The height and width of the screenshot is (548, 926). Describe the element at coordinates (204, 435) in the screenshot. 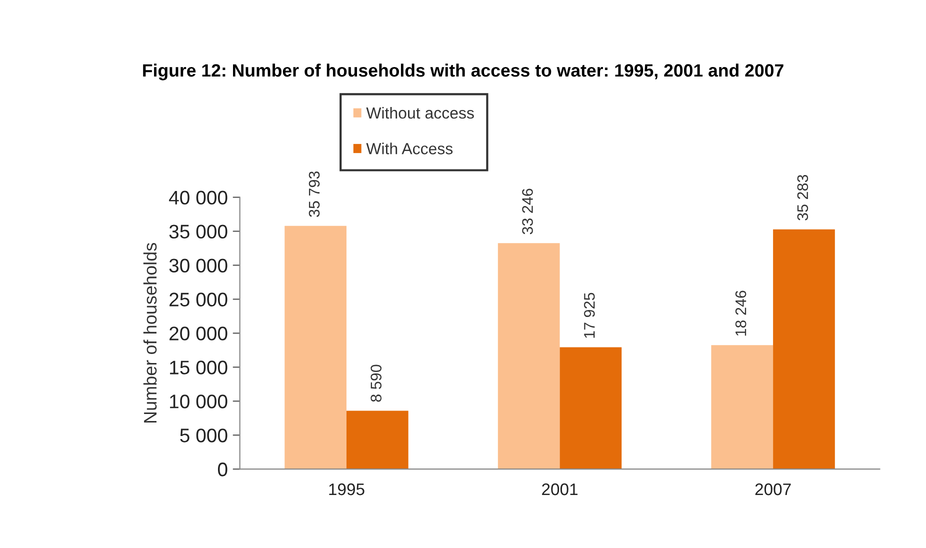

I see `y-tick-label: 5 000` at that location.